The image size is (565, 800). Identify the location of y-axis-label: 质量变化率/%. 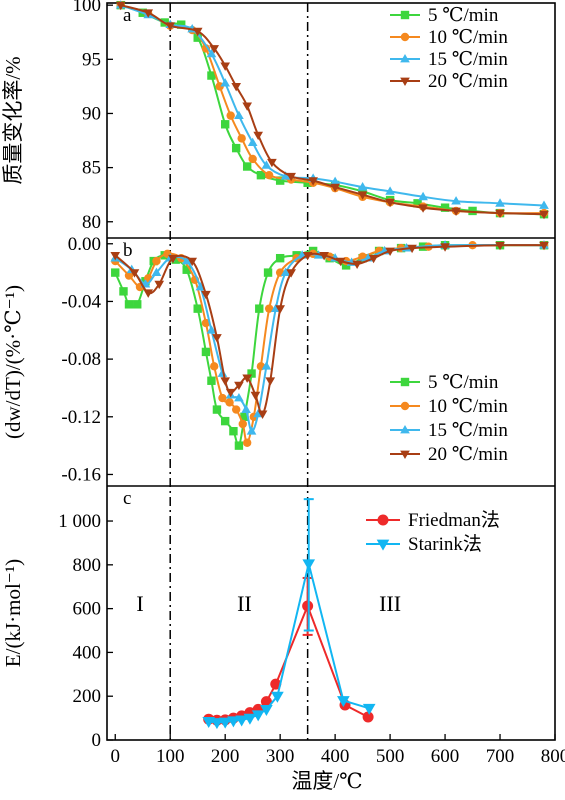
(13, 120).